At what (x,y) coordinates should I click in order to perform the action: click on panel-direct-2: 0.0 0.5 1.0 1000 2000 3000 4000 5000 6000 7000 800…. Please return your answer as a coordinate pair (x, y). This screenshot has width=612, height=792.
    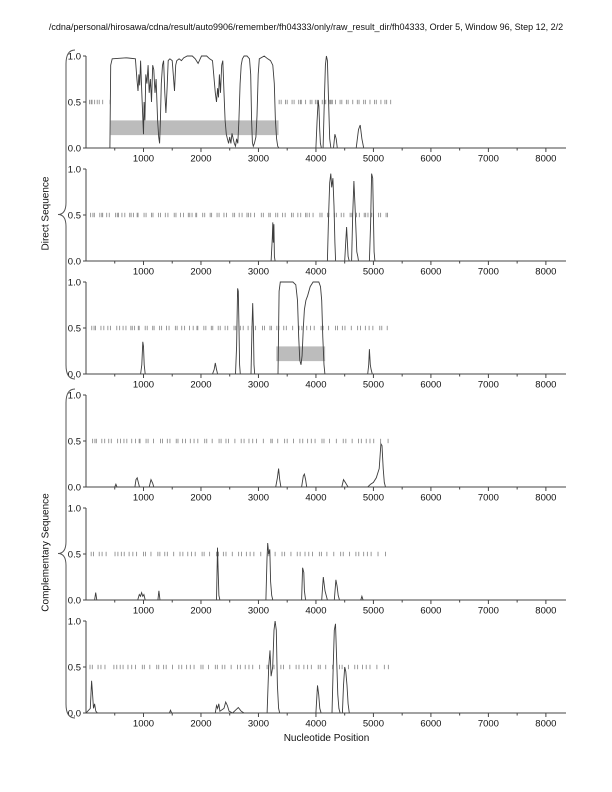
    Looking at the image, I should click on (317, 221).